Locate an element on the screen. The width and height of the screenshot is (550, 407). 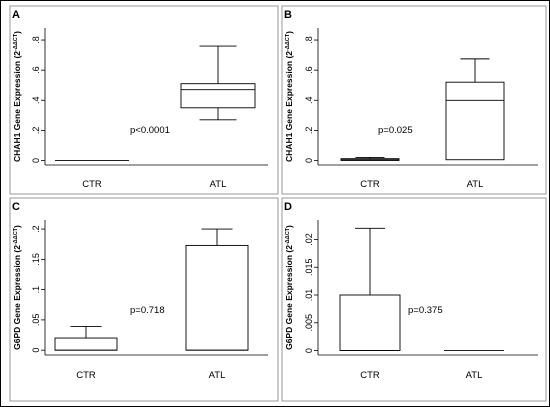
y-tick-label: .015 is located at coordinates (309, 267).